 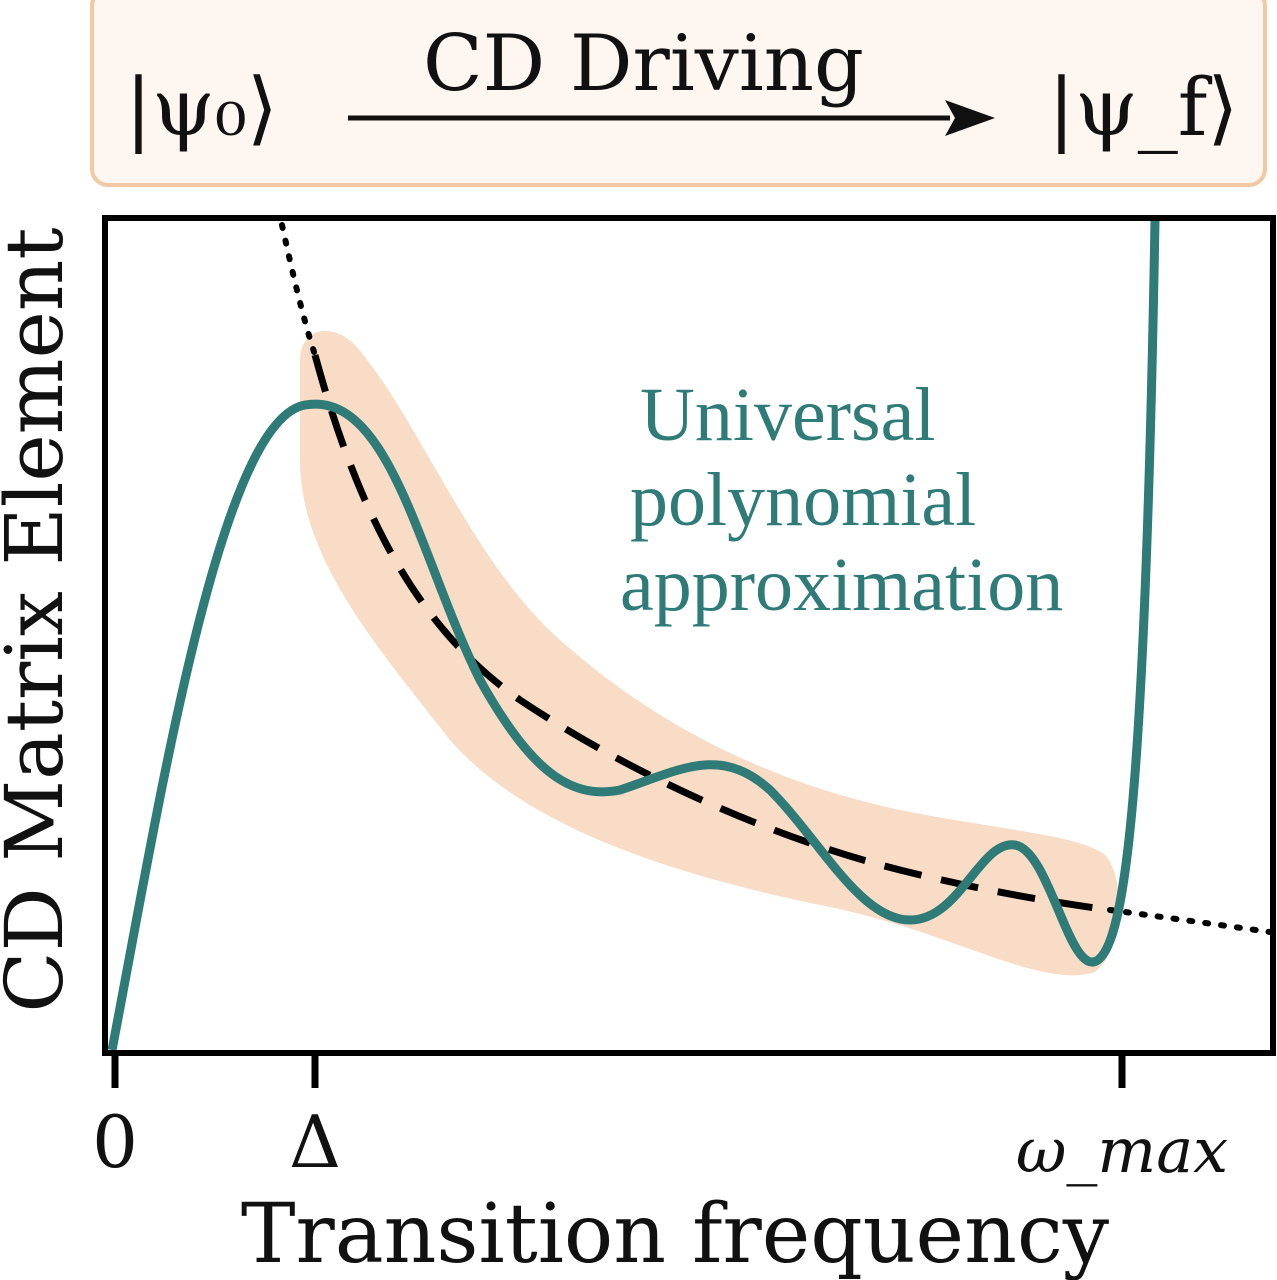 What do you see at coordinates (643, 64) in the screenshot?
I see `process-label: CD Driving` at bounding box center [643, 64].